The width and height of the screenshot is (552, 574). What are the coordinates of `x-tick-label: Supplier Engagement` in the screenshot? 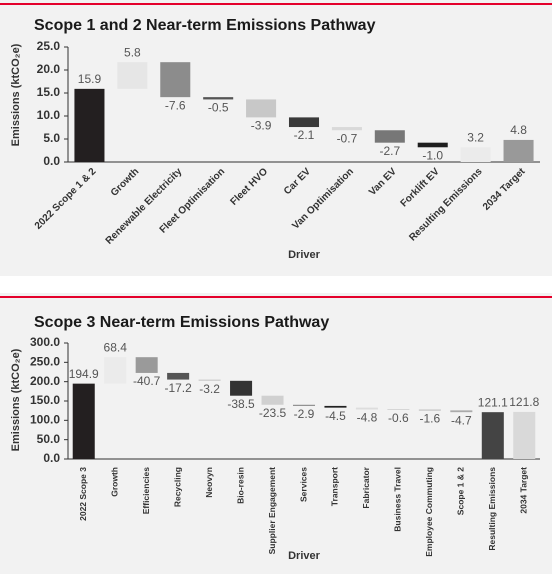 It's located at (272, 511).